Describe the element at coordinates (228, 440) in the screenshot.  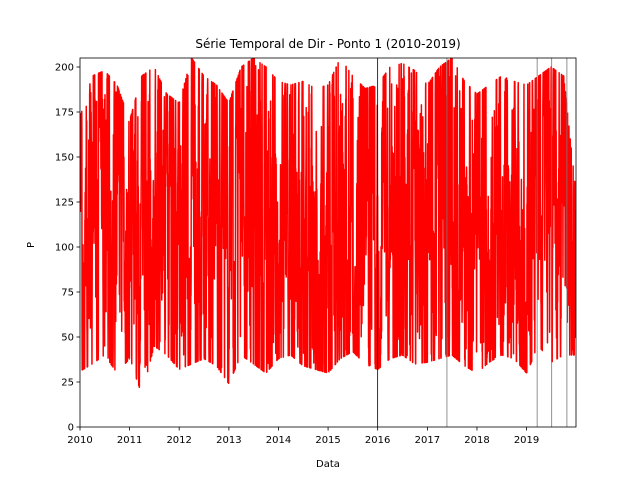
I see `x-tick-label: 2013` at that location.